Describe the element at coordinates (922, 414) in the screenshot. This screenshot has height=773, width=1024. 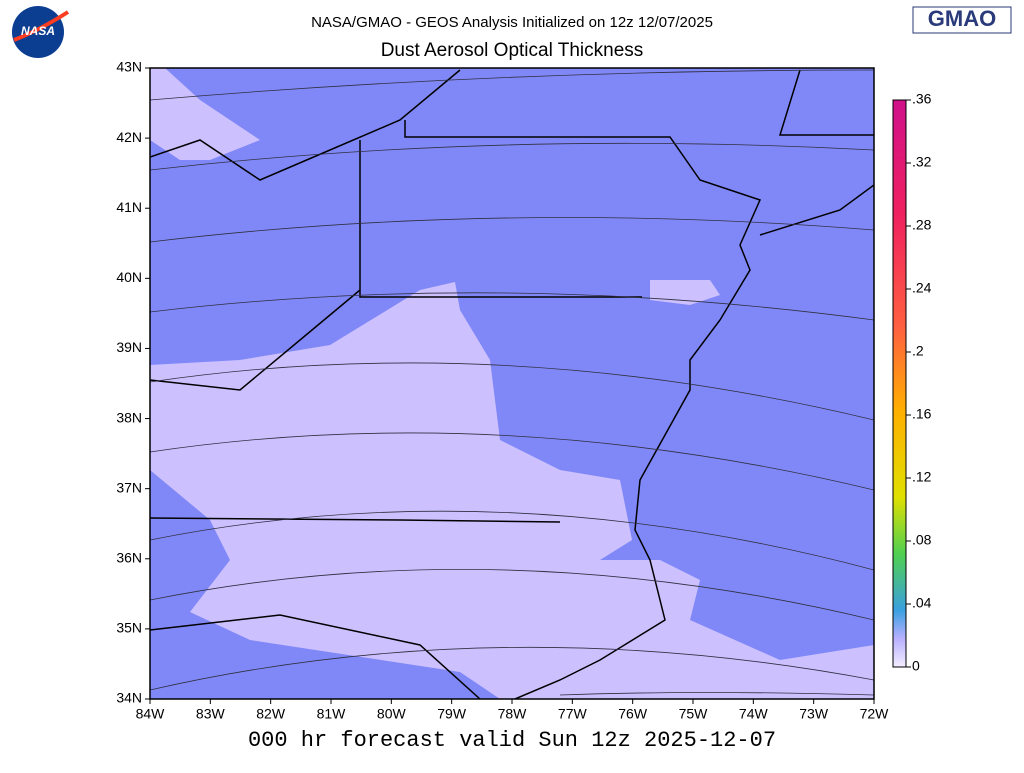
I see `colorbar-tick-label: .16` at that location.